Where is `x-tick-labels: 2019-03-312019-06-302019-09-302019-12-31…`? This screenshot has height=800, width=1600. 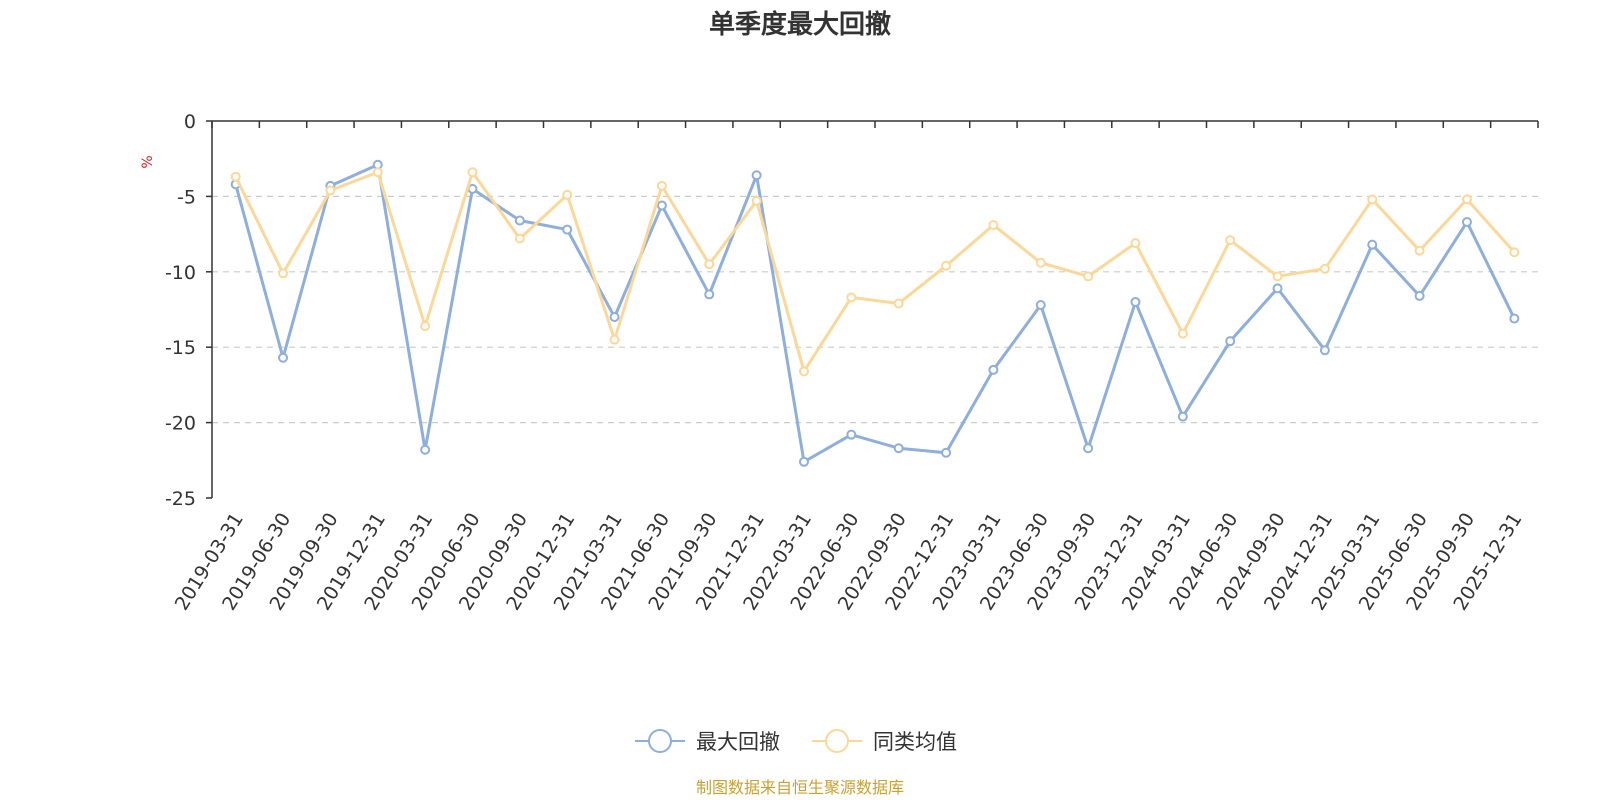 x-tick-labels: 2019-03-312019-06-302019-09-302019-12-31… is located at coordinates (849, 561).